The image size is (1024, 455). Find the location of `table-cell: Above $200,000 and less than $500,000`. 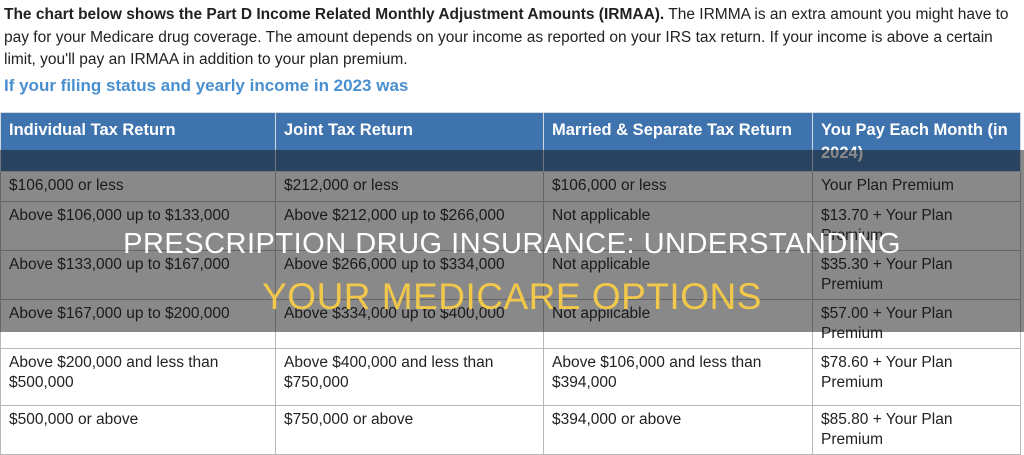

table-cell: Above $200,000 and less than $500,000 is located at coordinates (138, 377).